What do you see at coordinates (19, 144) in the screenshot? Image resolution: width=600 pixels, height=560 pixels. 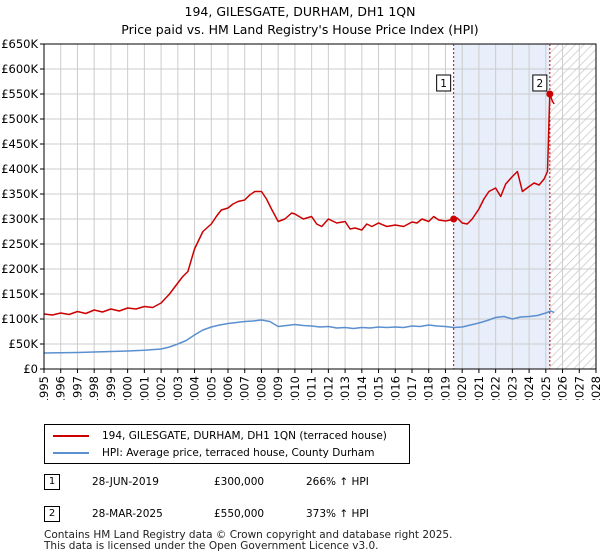 I see `y-tick-label: £450K` at bounding box center [19, 144].